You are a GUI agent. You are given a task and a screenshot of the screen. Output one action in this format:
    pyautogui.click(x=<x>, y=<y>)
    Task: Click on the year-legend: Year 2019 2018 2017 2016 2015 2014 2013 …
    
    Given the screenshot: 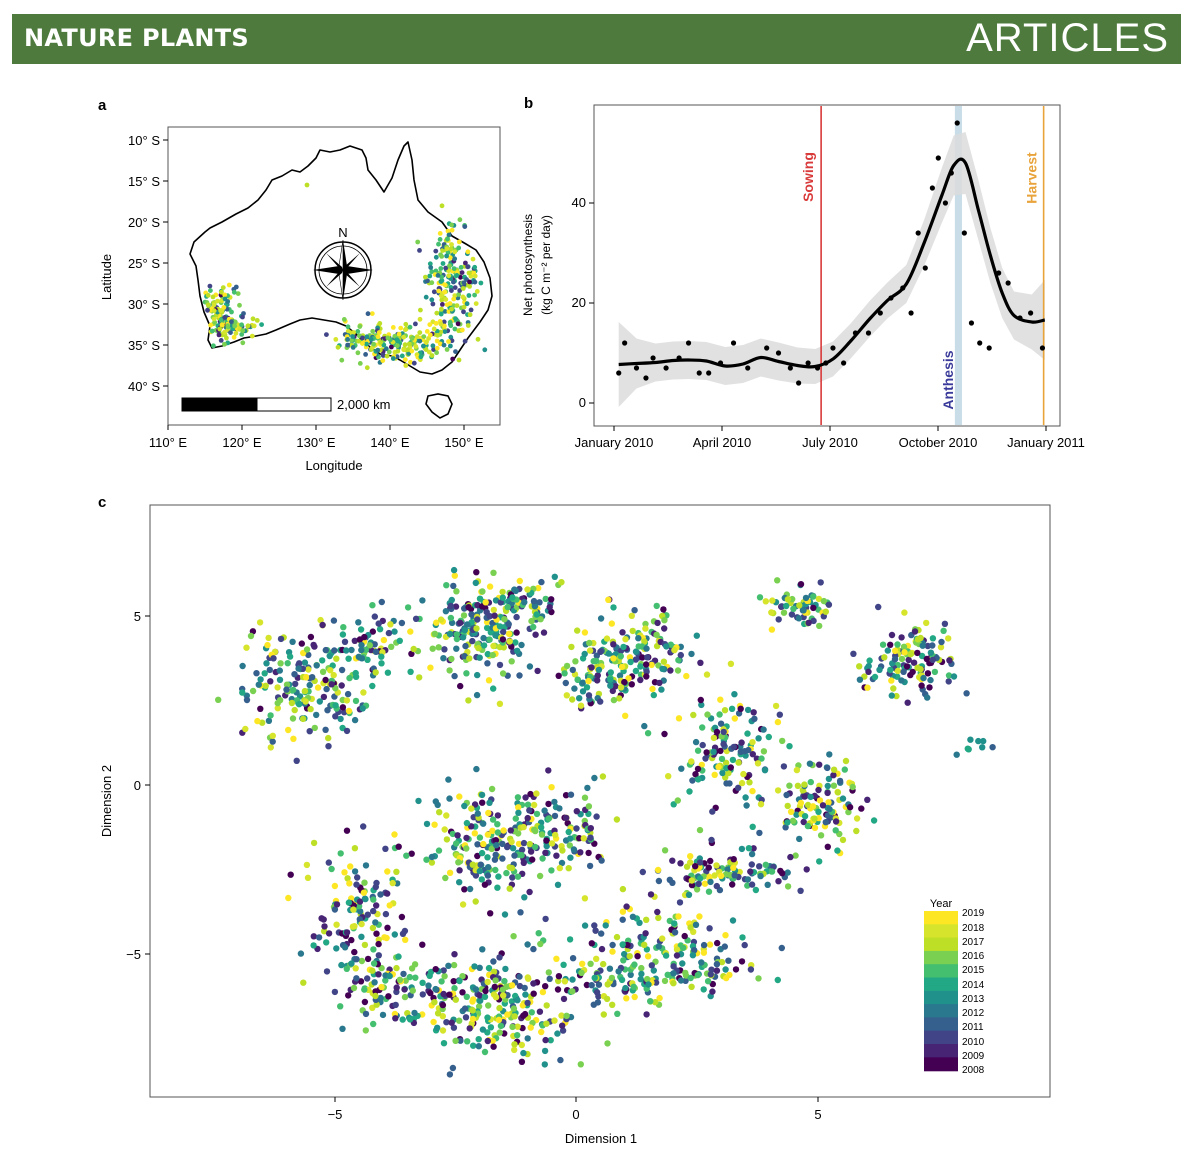 What is the action you would take?
    pyautogui.click(x=954, y=987)
    